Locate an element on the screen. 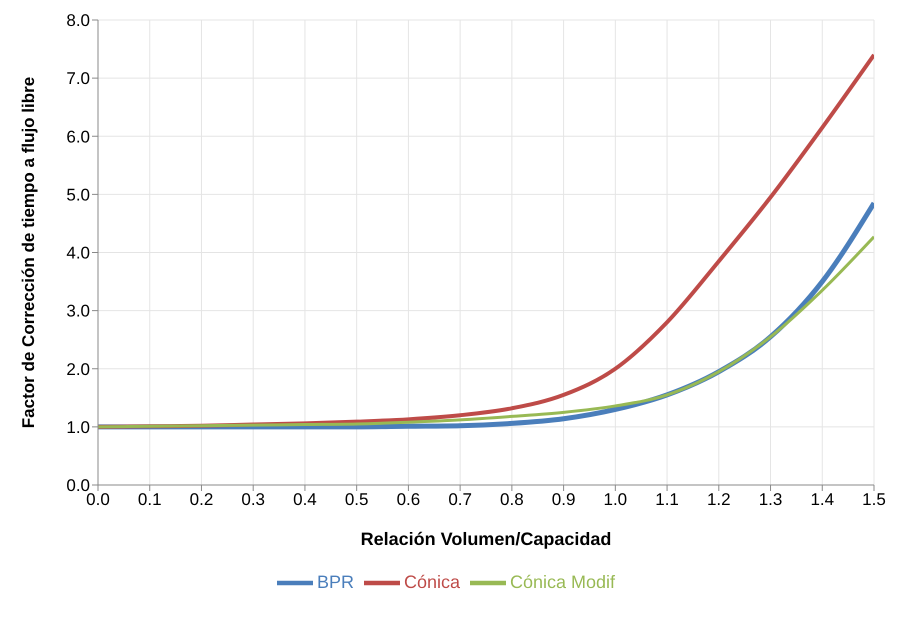 This screenshot has width=902, height=619. x-tick-label: 0.7 is located at coordinates (460, 500).